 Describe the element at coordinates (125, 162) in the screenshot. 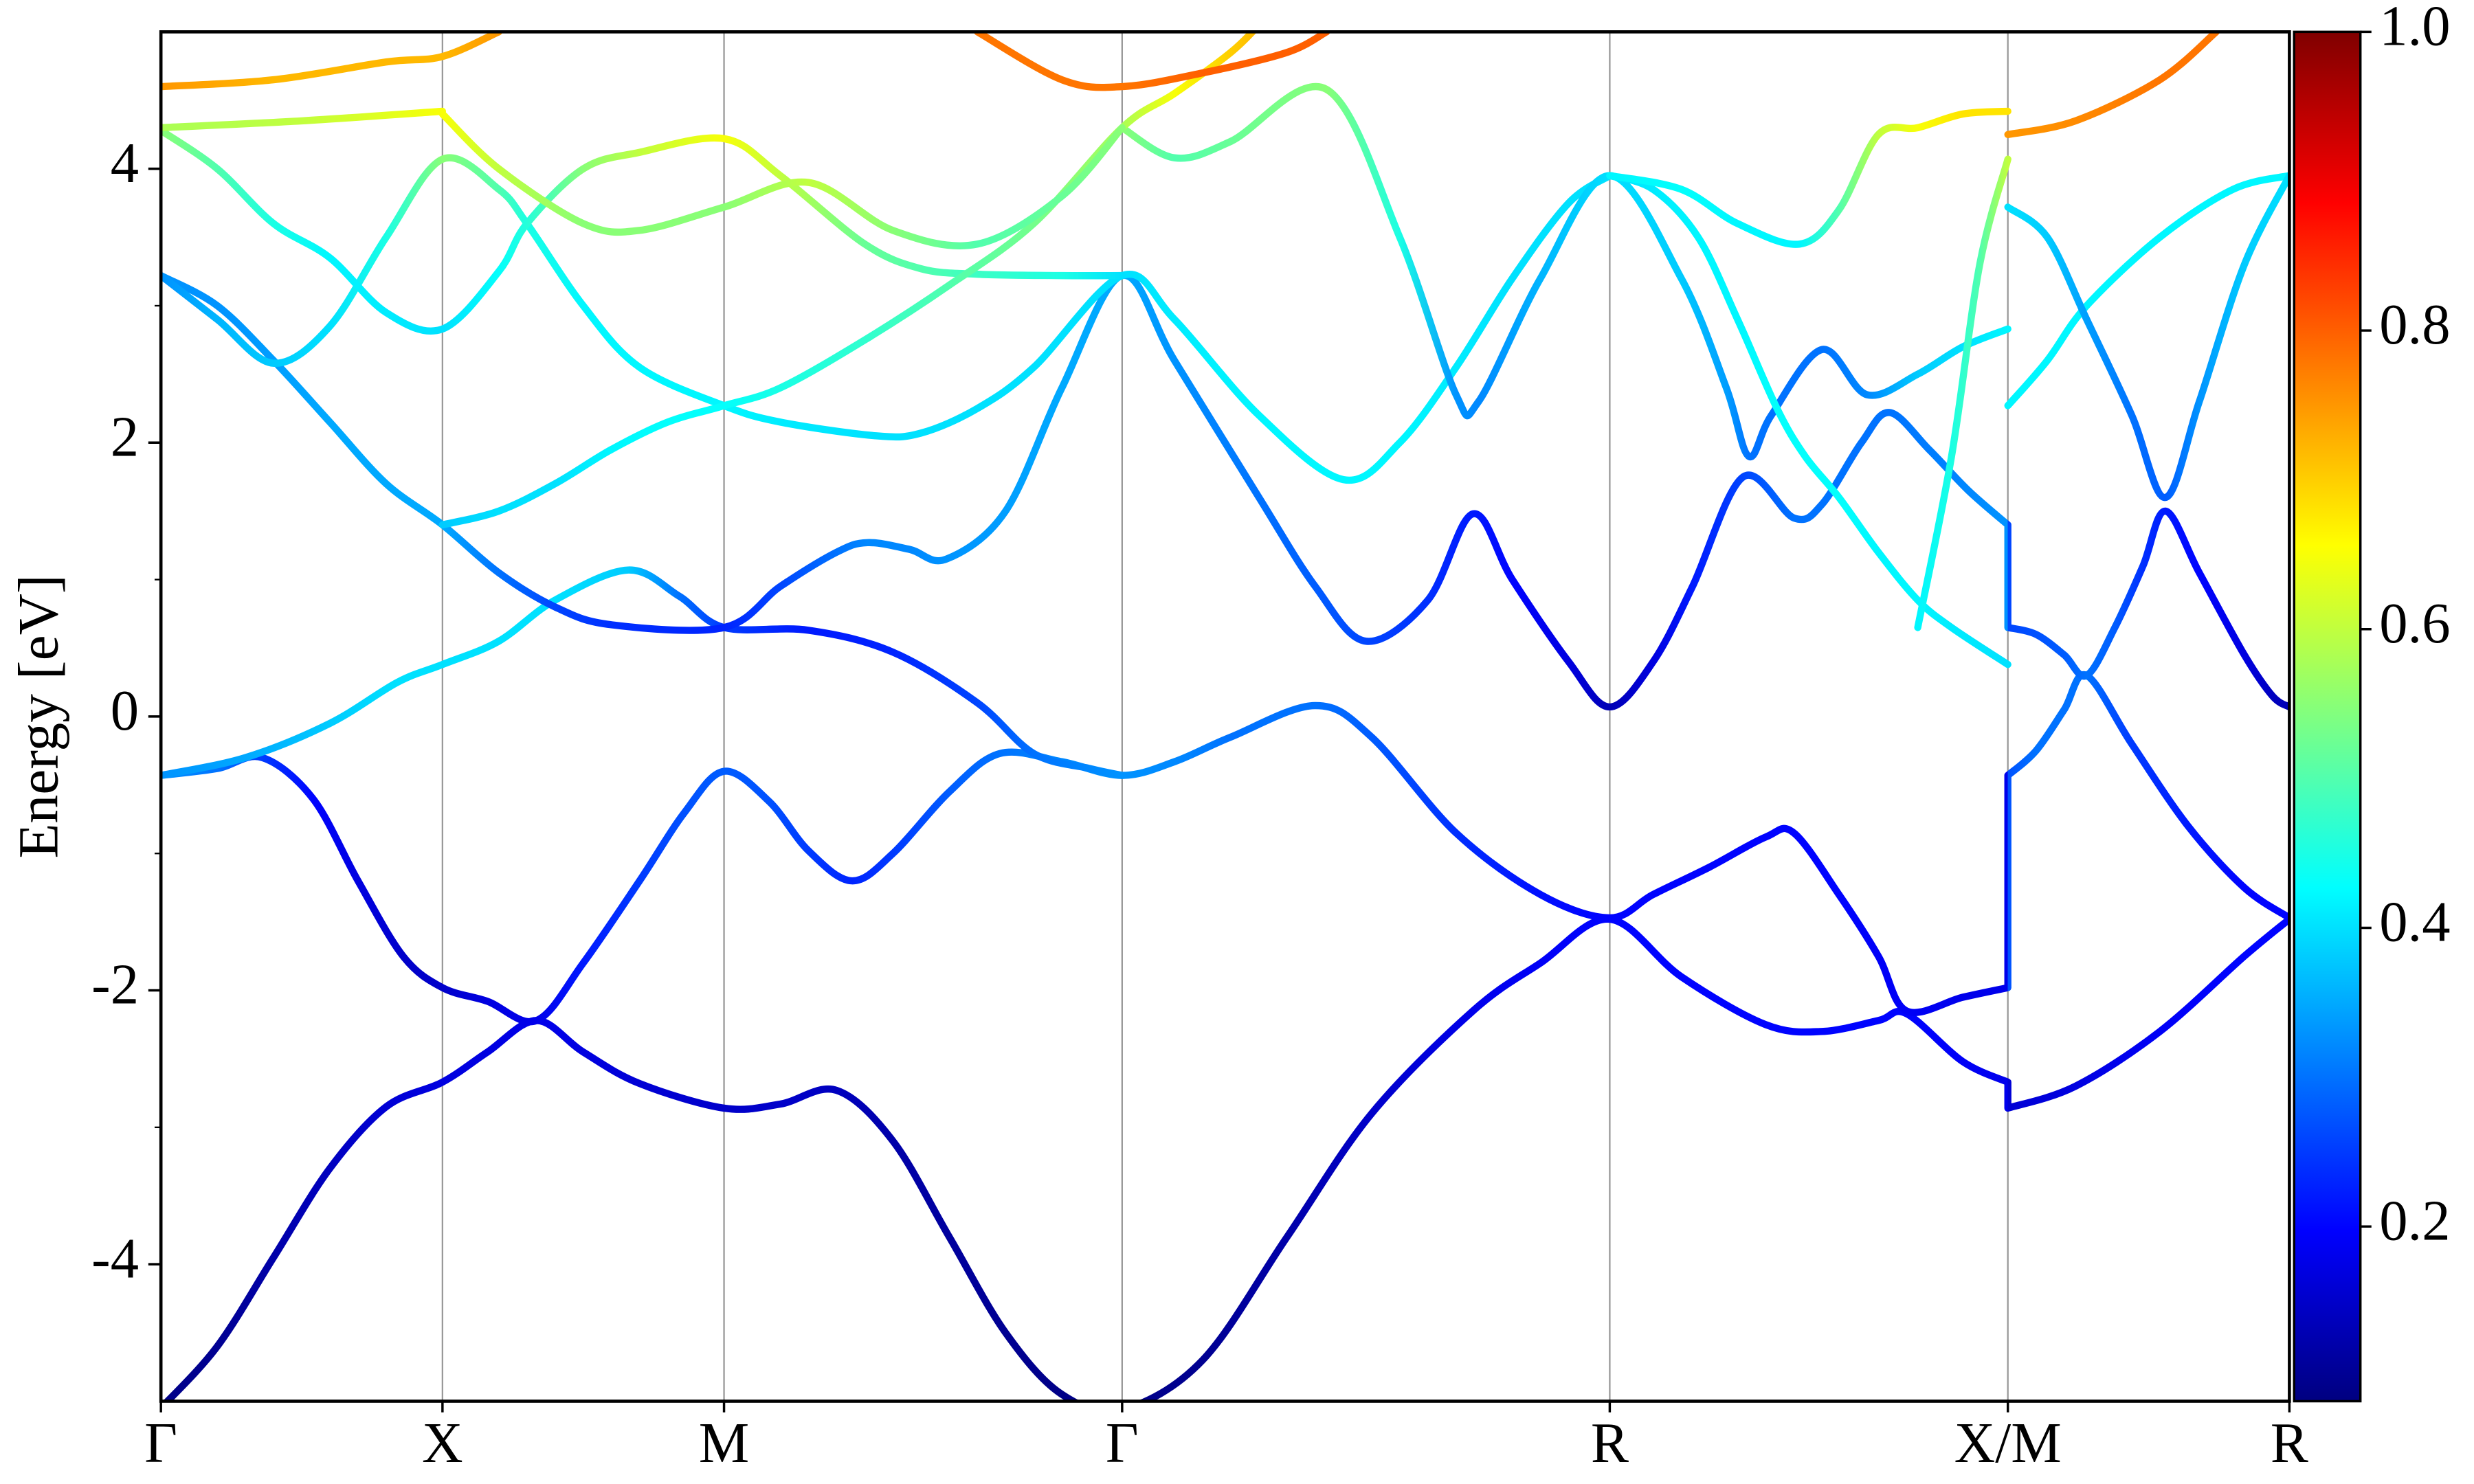

I see `y-tick-label: 4` at that location.